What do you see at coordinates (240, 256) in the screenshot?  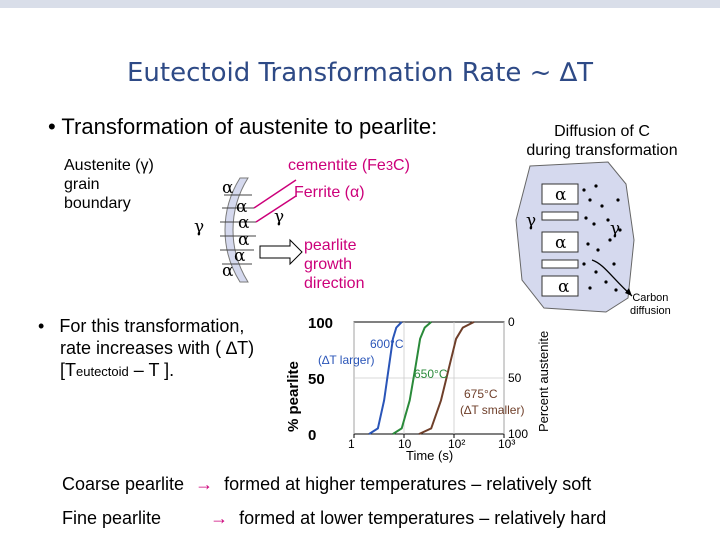 I see `alpha-5: α` at bounding box center [240, 256].